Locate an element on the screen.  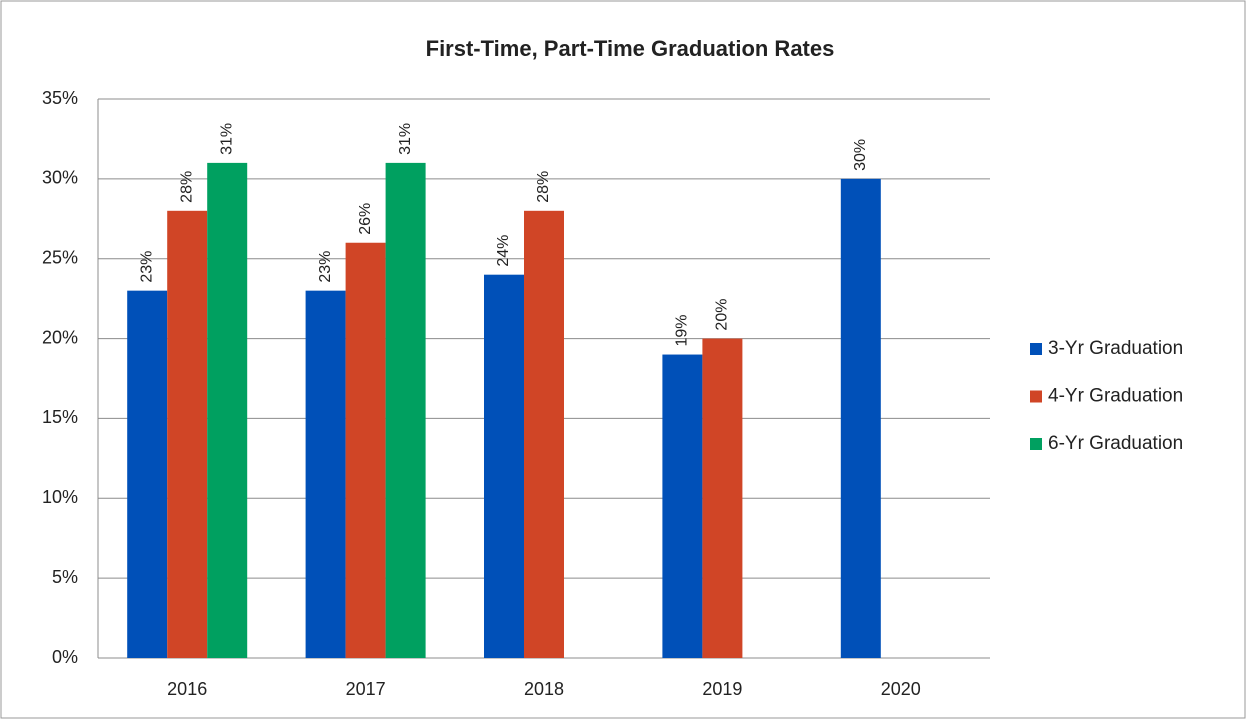
y-tick-label: 0% is located at coordinates (65, 657).